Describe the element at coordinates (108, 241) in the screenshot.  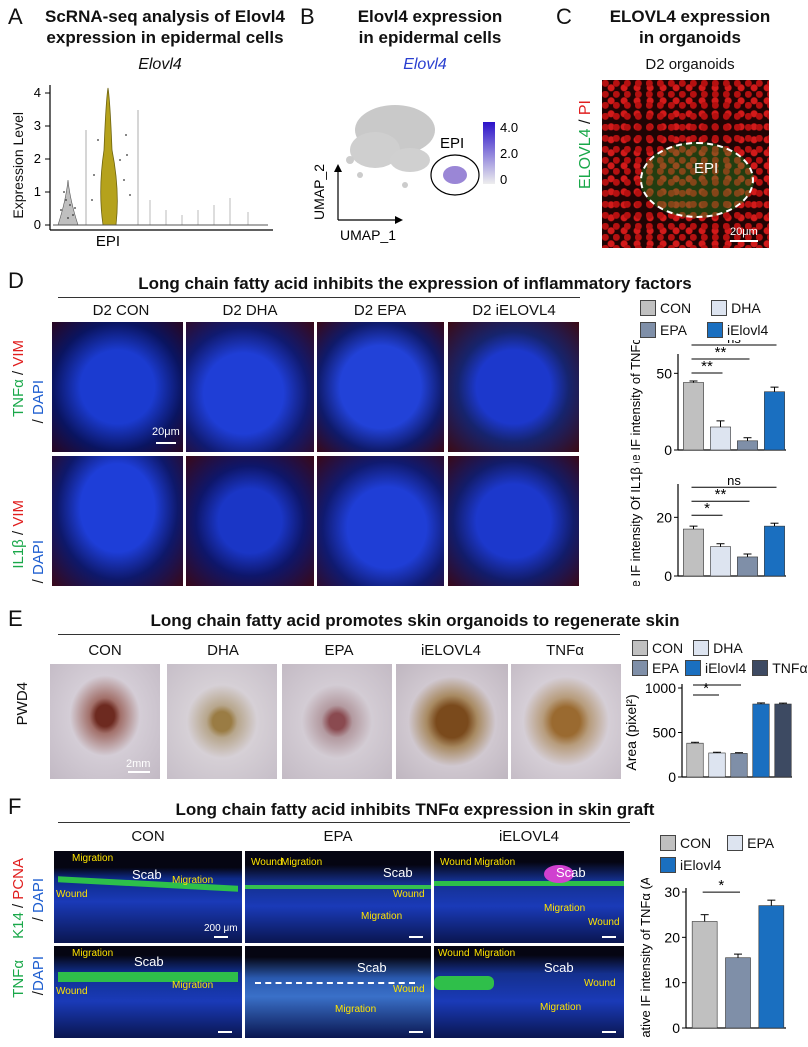
I see `panel-a-xlabel: EPI` at that location.